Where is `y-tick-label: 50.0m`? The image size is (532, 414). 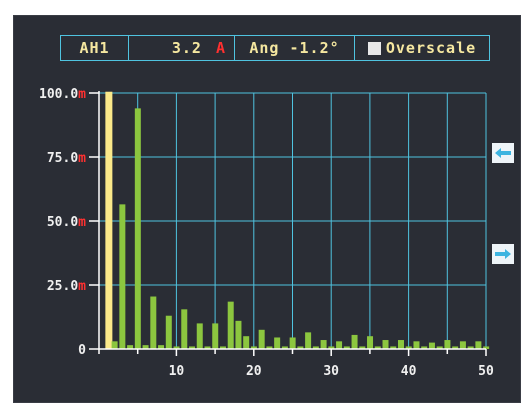 y-tick-label: 50.0m is located at coordinates (66, 222).